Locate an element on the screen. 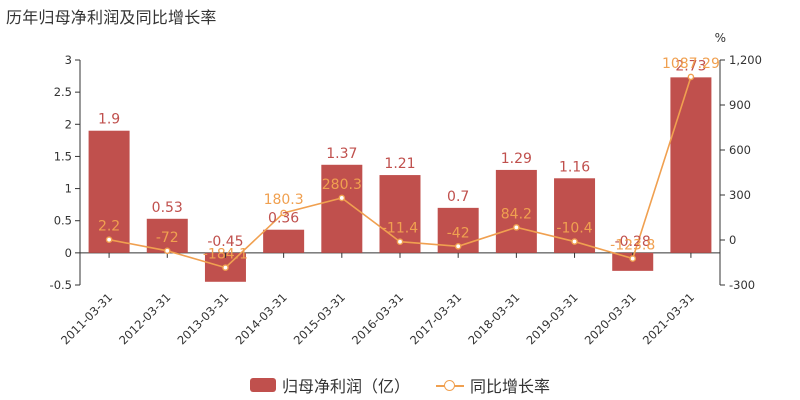  bar-data-label: 1.16 is located at coordinates (574, 167).